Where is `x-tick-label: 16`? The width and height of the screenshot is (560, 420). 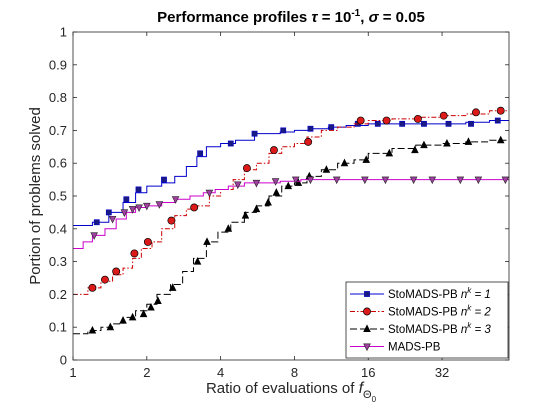
x-tick-label: 16 is located at coordinates (368, 372).